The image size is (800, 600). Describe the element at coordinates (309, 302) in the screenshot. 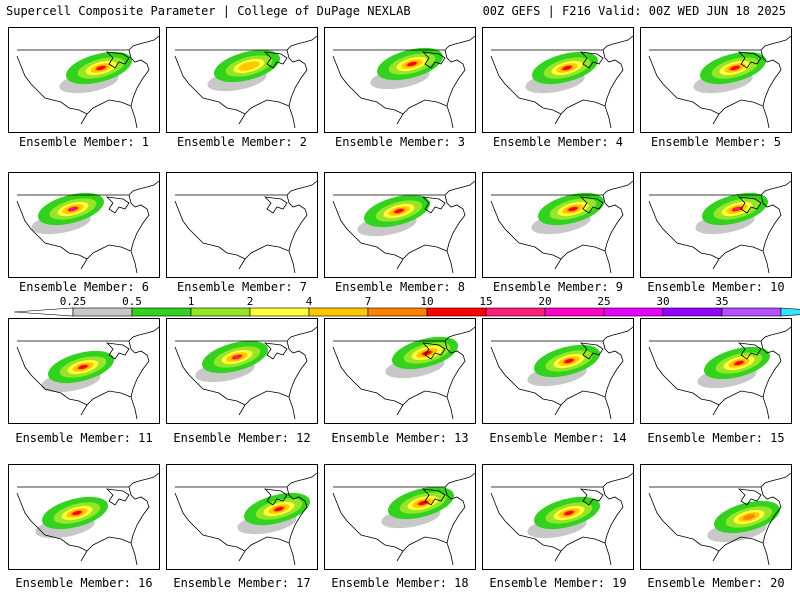

I see `colorbar-tick-label: 4` at that location.